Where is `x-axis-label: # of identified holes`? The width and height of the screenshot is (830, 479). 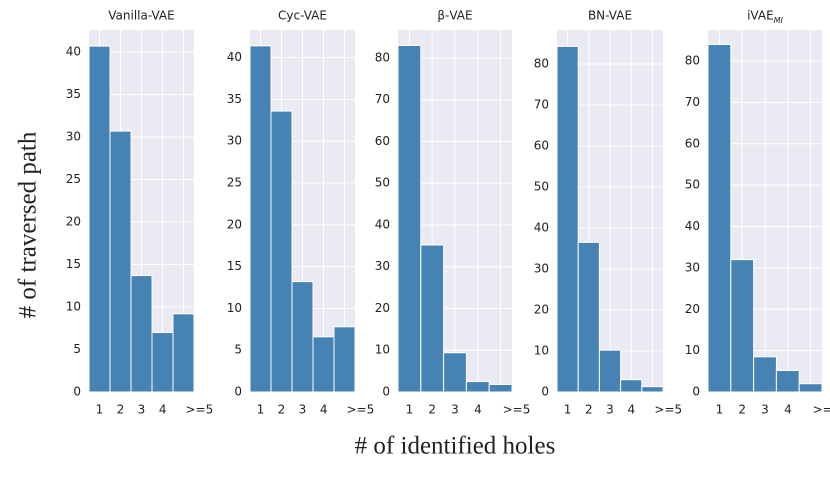
x-axis-label: # of identified holes is located at coordinates (455, 446).